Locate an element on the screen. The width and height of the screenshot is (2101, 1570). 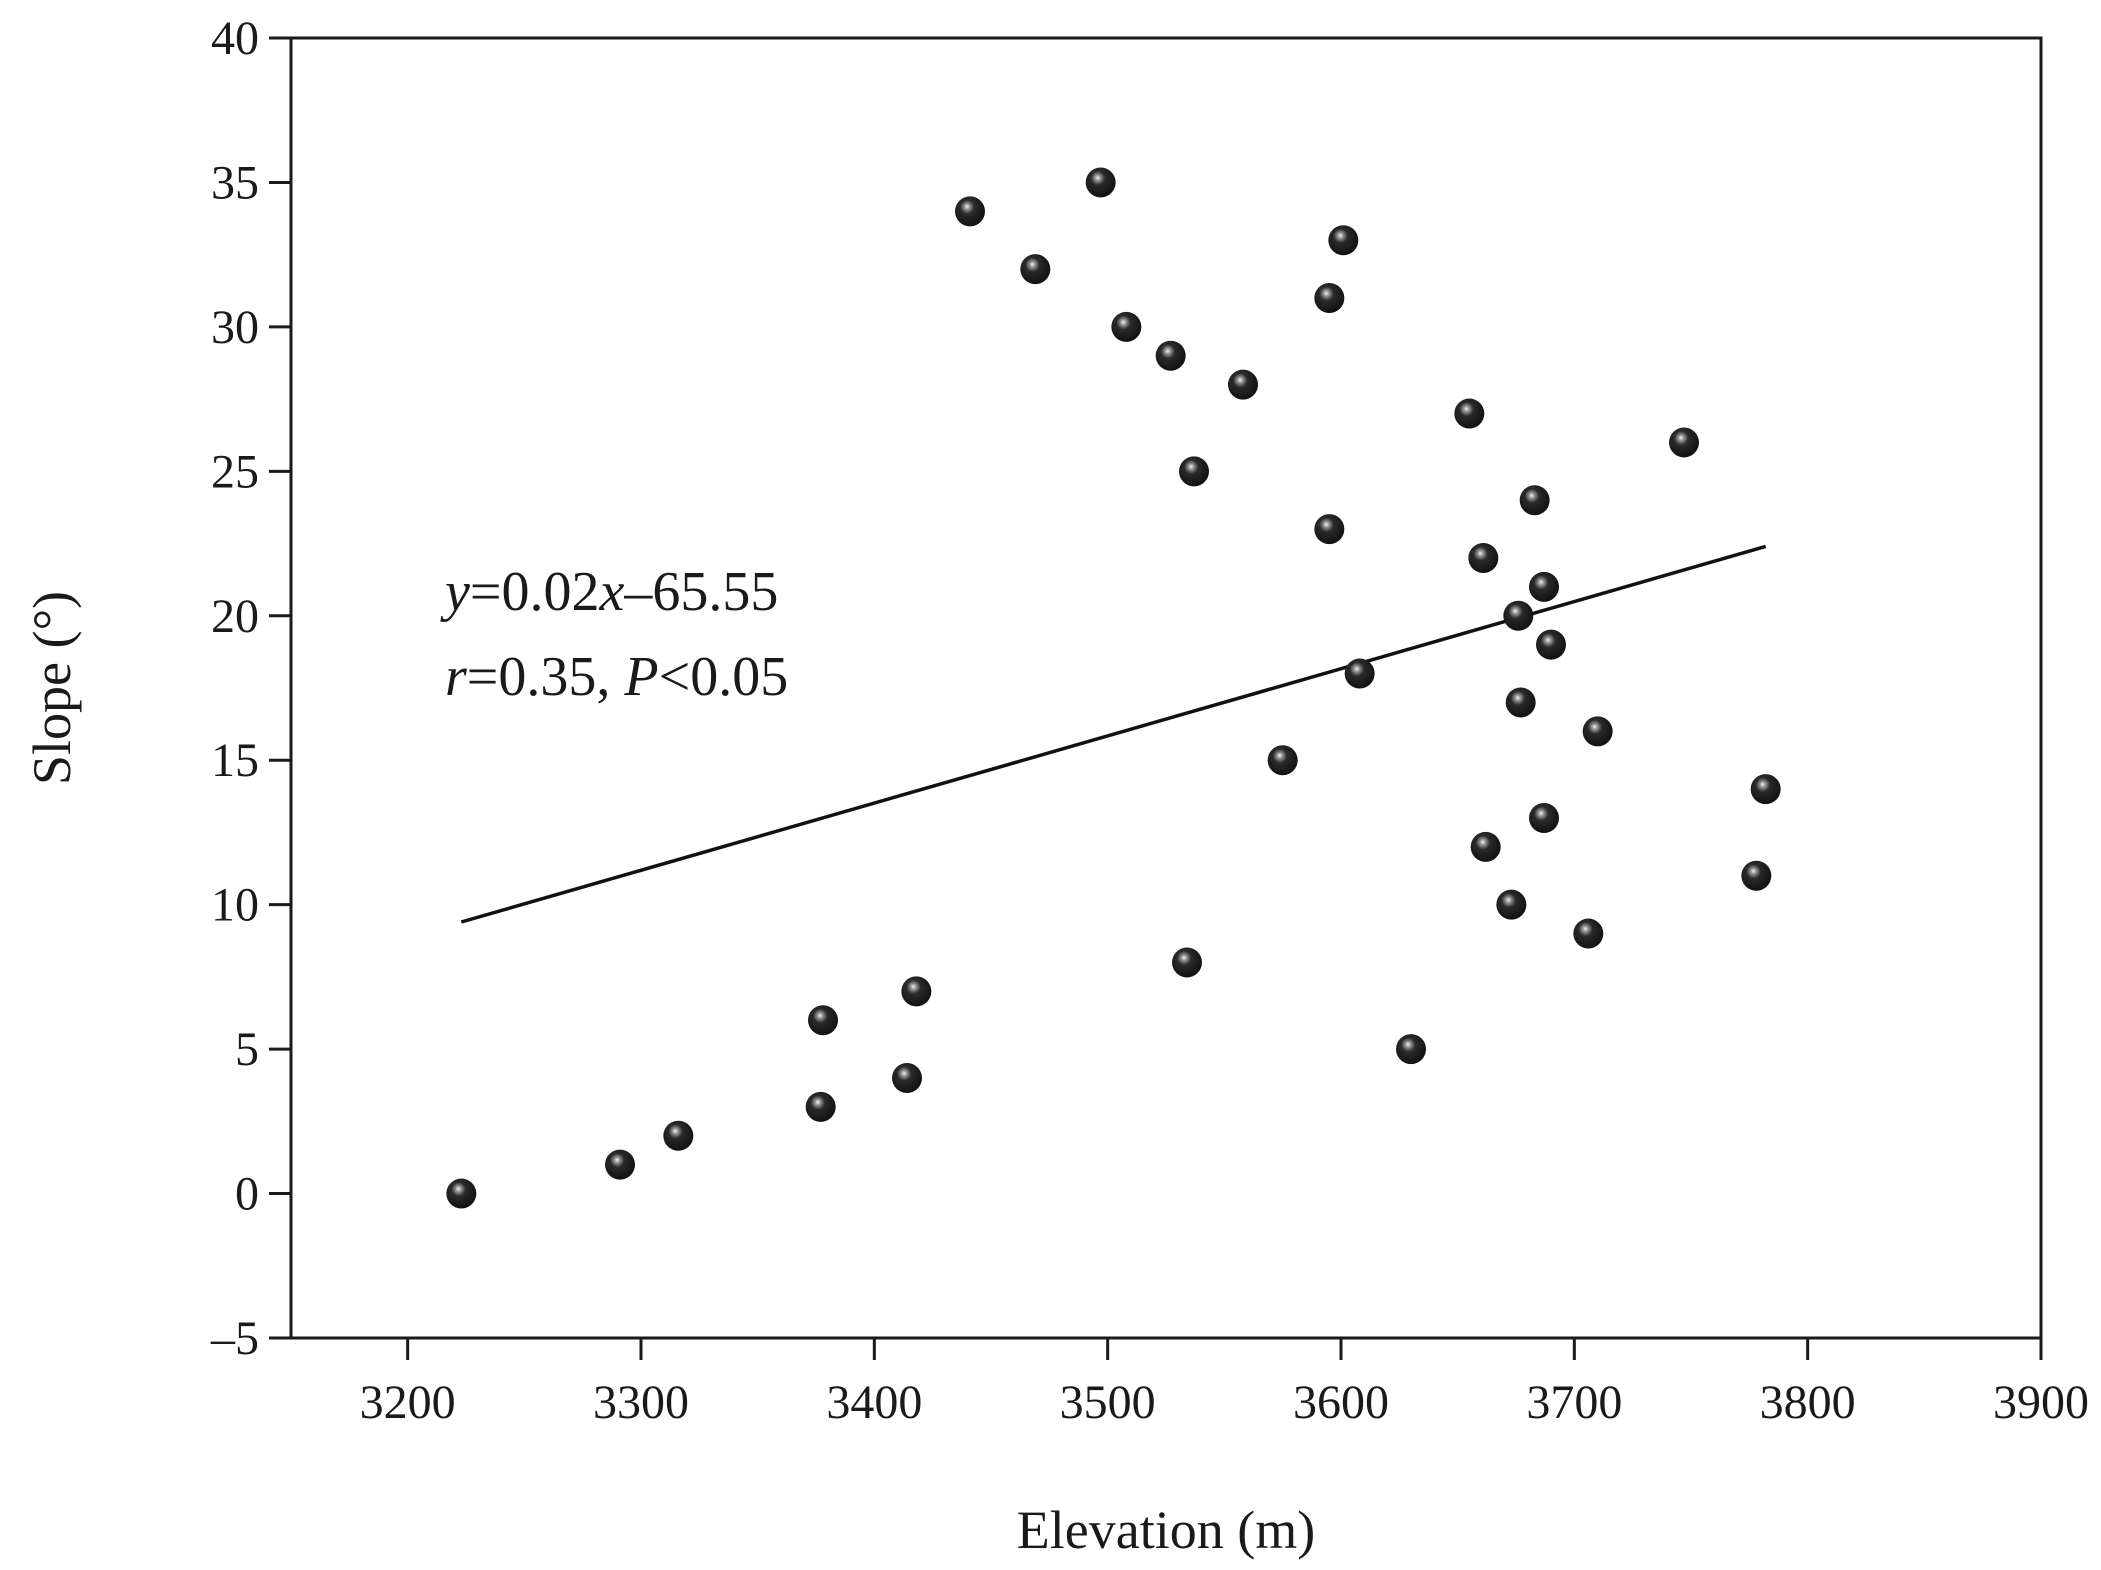
y-tick-label: 40 is located at coordinates (235, 38).